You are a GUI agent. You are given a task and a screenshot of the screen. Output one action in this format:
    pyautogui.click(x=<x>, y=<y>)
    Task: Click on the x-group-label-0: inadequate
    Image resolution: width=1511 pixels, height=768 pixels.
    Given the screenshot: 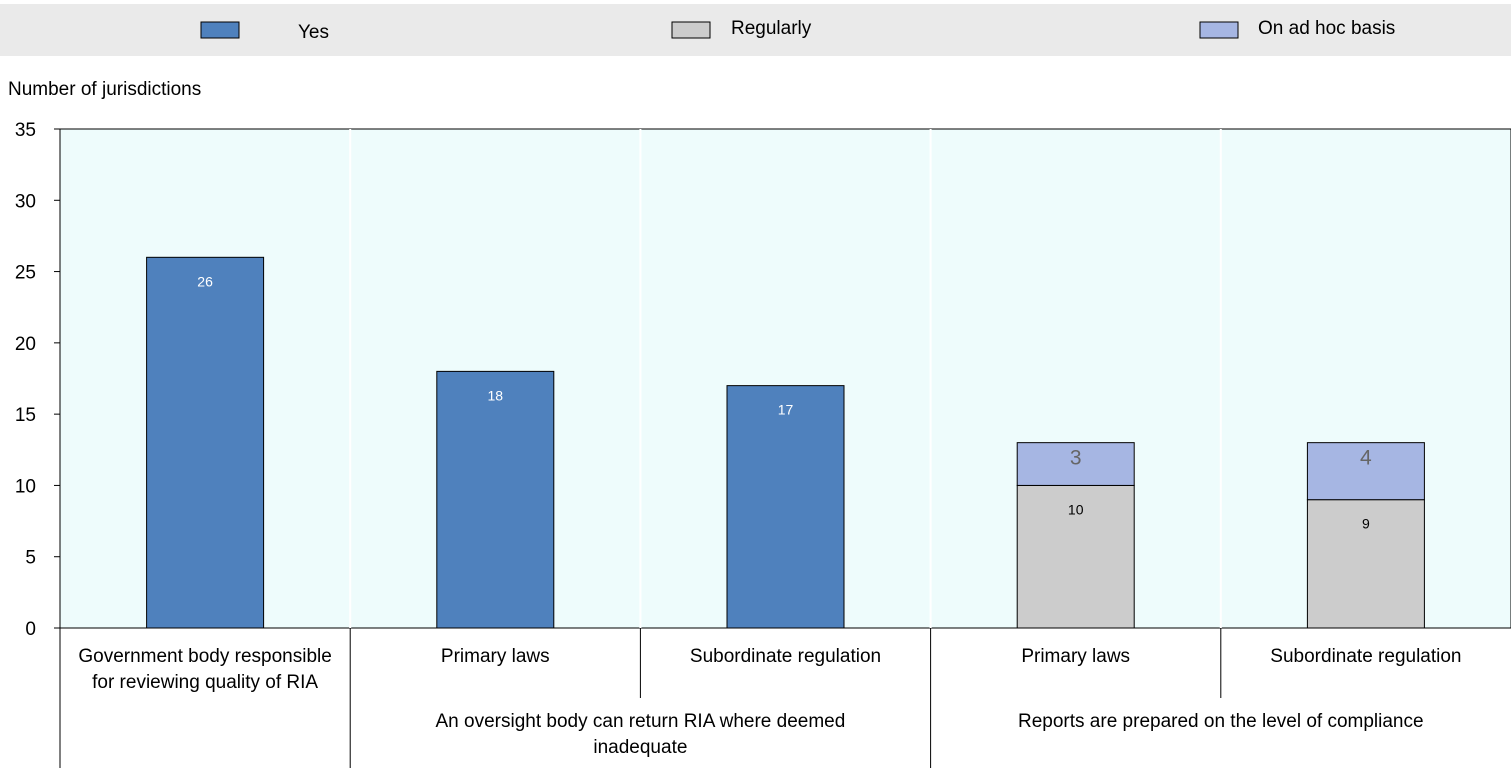 What is the action you would take?
    pyautogui.click(x=640, y=747)
    